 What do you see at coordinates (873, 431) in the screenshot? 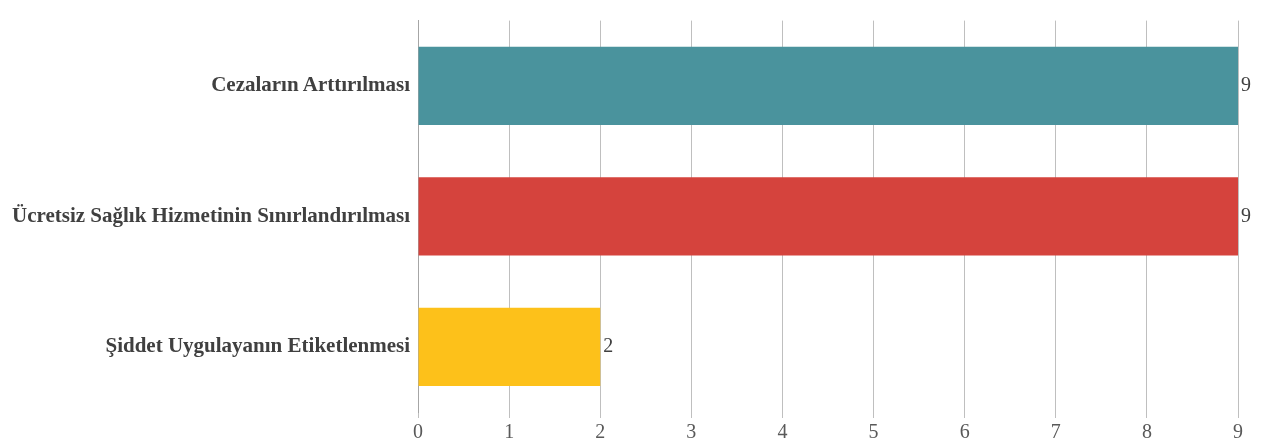
I see `x-tick-label: 5` at bounding box center [873, 431].